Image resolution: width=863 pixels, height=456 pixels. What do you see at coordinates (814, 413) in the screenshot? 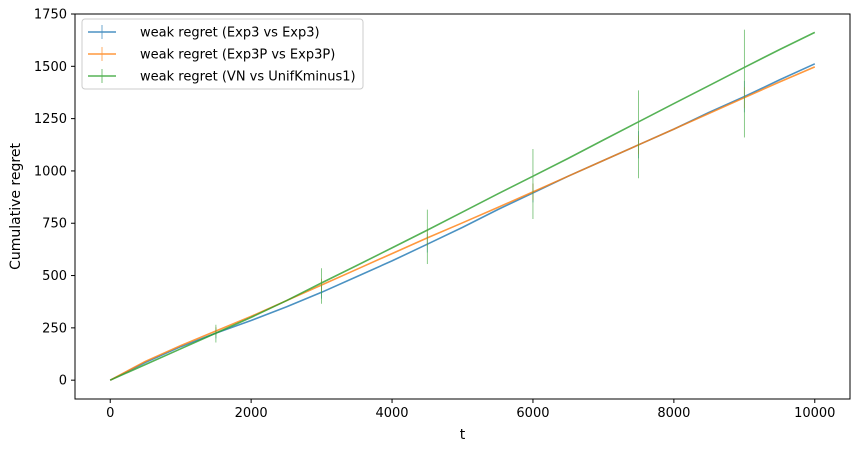
I see `x-tick-label: 10000` at bounding box center [814, 413].